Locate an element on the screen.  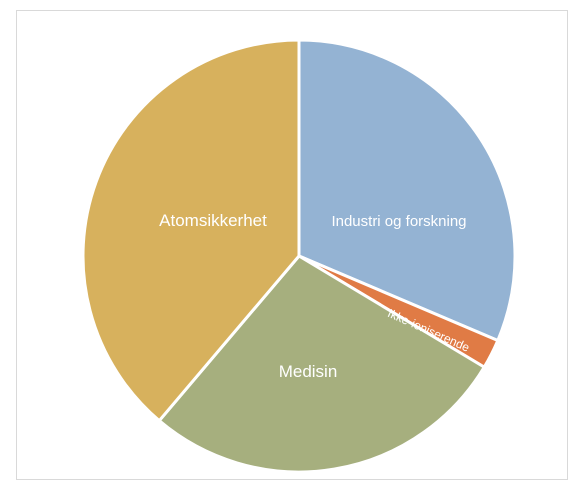
slice-label-industri-og-forskning: Industri og forskning is located at coordinates (398, 221).